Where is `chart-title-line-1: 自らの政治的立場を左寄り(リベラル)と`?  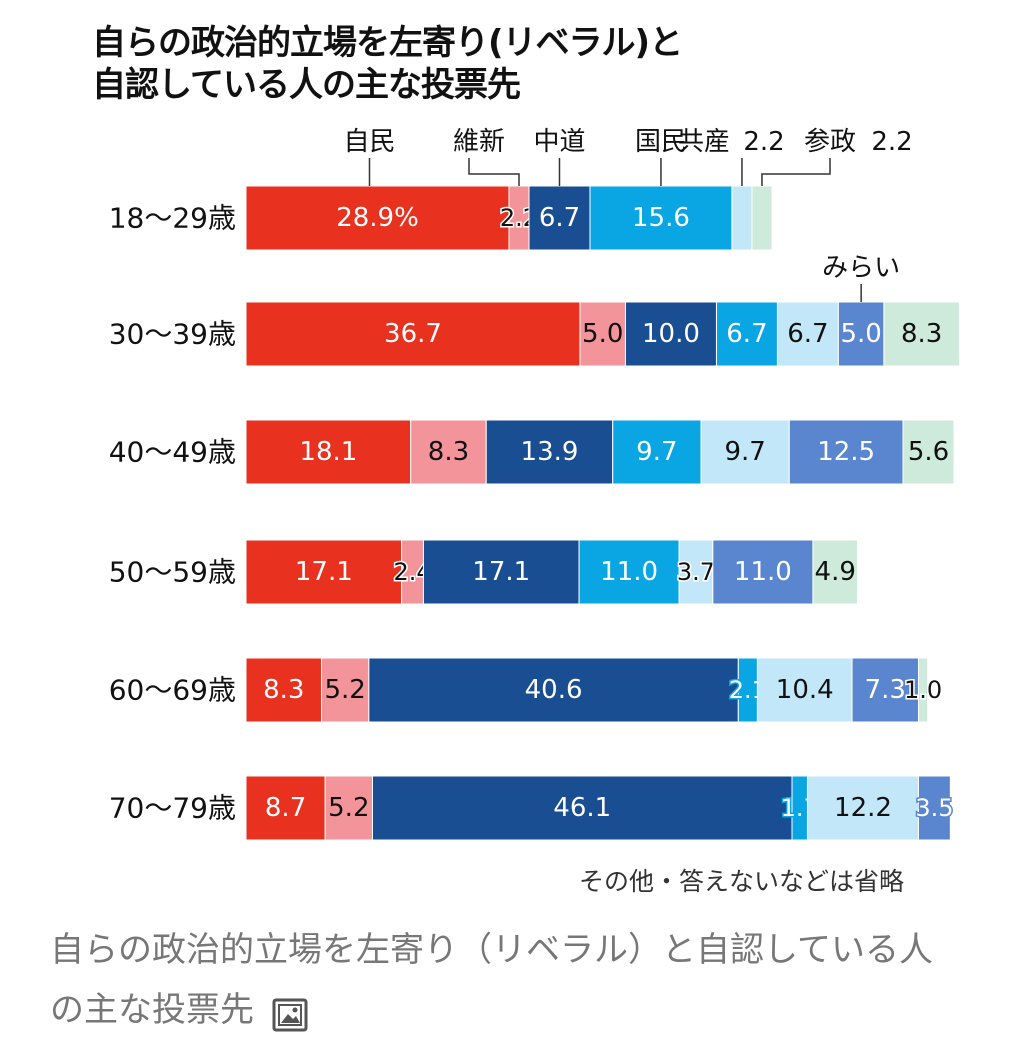
chart-title-line-1: 自らの政治的立場を左寄り(リベラル)と is located at coordinates (387, 43).